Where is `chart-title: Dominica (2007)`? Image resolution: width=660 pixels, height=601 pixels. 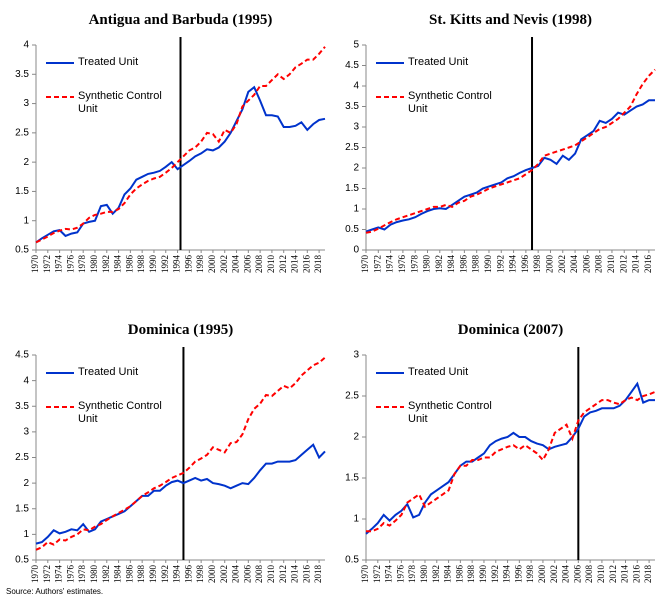
chart-title: Dominica (2007) is located at coordinates (510, 330).